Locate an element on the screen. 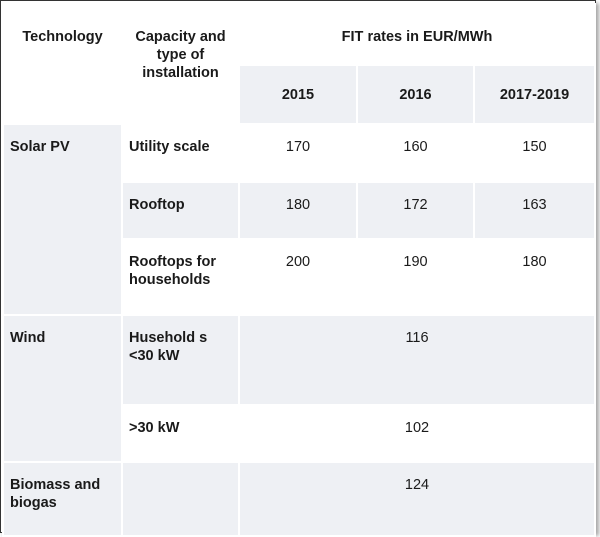 The height and width of the screenshot is (537, 600). cell-rooftop-2017-2019: 163 is located at coordinates (534, 210).